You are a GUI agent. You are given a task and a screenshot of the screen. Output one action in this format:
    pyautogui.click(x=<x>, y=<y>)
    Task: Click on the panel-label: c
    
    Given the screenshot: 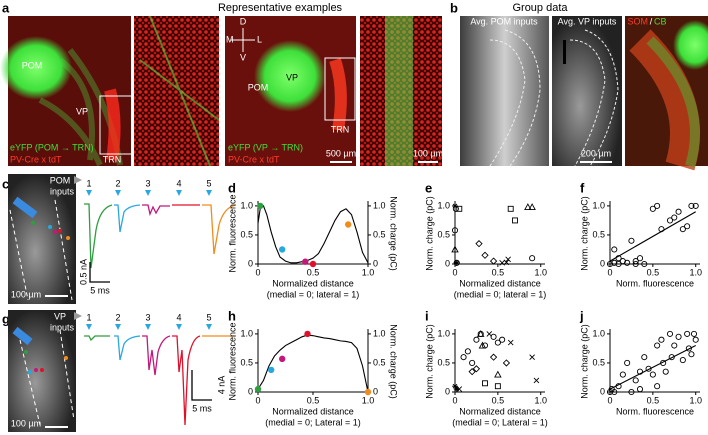 What is the action you would take?
    pyautogui.click(x=5, y=183)
    